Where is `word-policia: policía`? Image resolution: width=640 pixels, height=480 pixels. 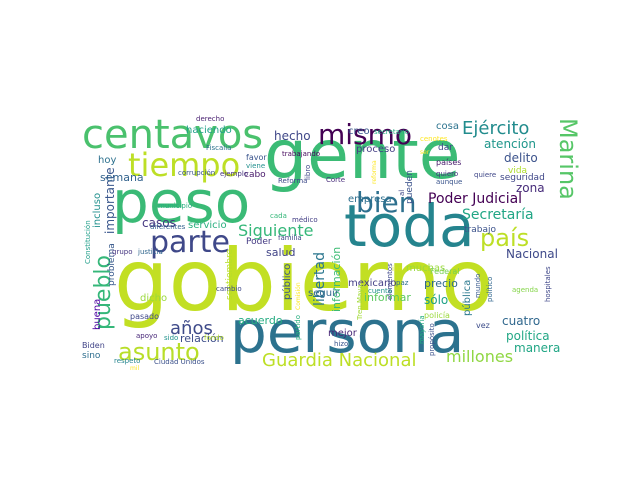
word-policia: policía is located at coordinates (437, 315).